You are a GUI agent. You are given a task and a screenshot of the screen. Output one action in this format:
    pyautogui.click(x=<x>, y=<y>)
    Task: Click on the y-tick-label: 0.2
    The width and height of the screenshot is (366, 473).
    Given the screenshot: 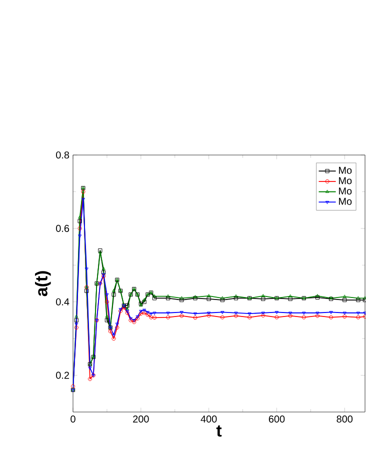 What is the action you would take?
    pyautogui.click(x=62, y=375)
    